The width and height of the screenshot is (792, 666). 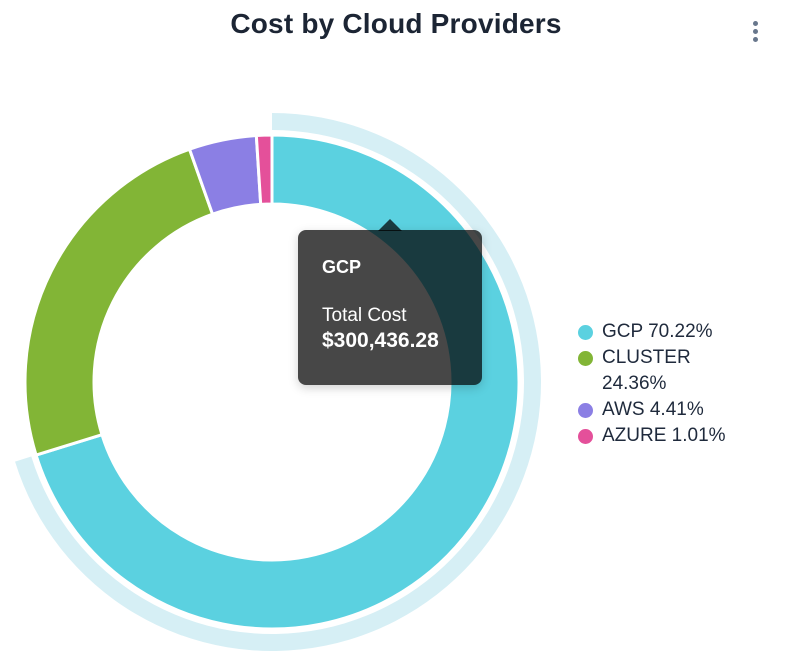 What do you see at coordinates (364, 315) in the screenshot?
I see `tooltip-metric-label: Total Cost` at bounding box center [364, 315].